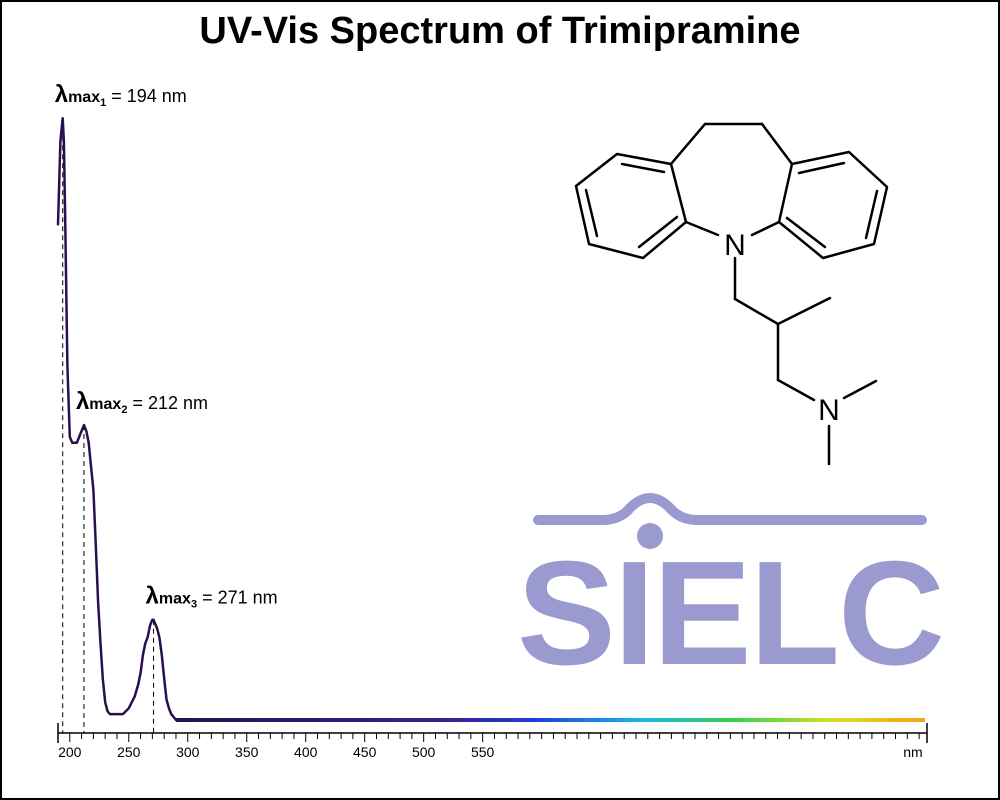 This screenshot has width=1000, height=800. What do you see at coordinates (631, 206) in the screenshot?
I see `left-benzene-ring` at bounding box center [631, 206].